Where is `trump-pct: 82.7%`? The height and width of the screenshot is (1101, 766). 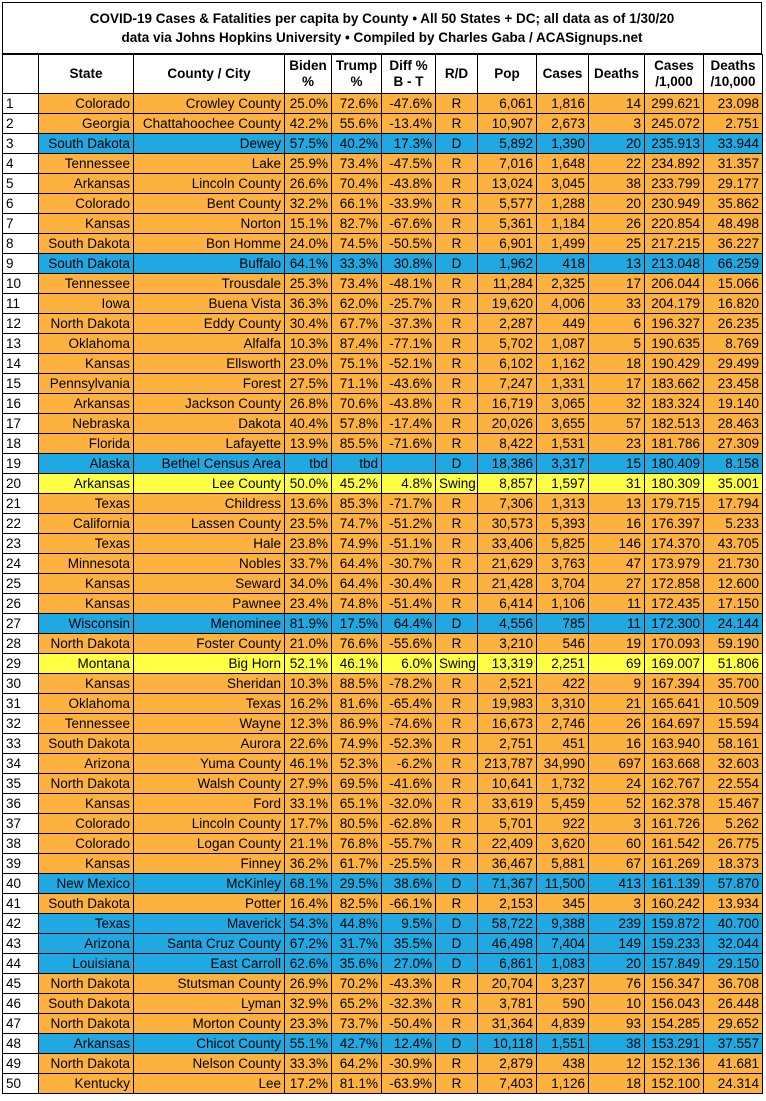 trump-pct: 82.7% is located at coordinates (356, 223).